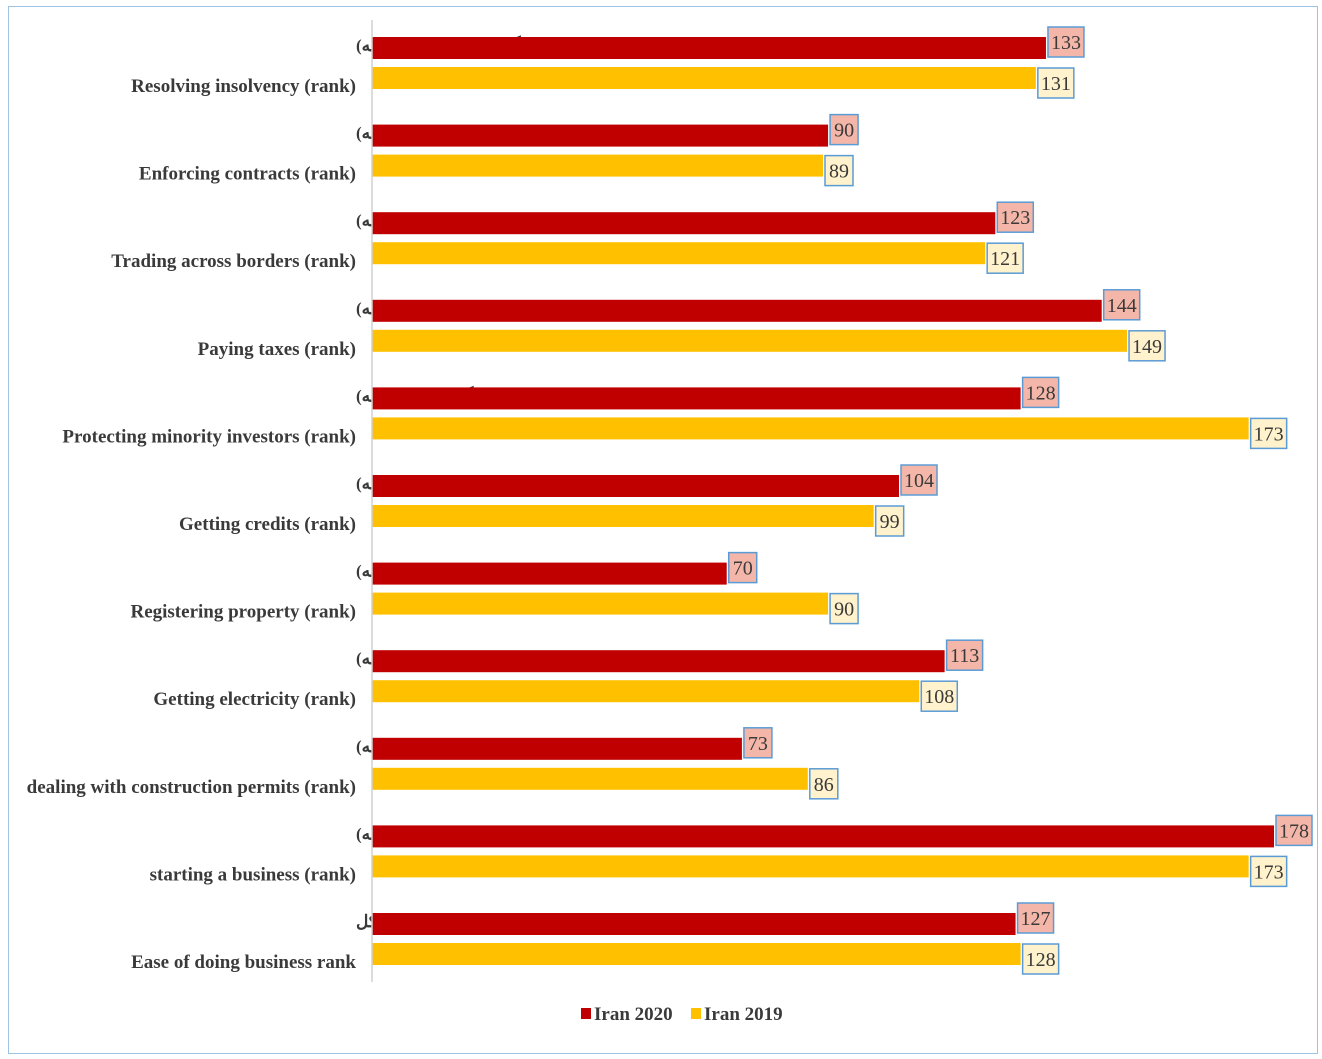 This screenshot has width=1322, height=1059. I want to click on category-label-en: Protecting minority investors (rank), so click(209, 436).